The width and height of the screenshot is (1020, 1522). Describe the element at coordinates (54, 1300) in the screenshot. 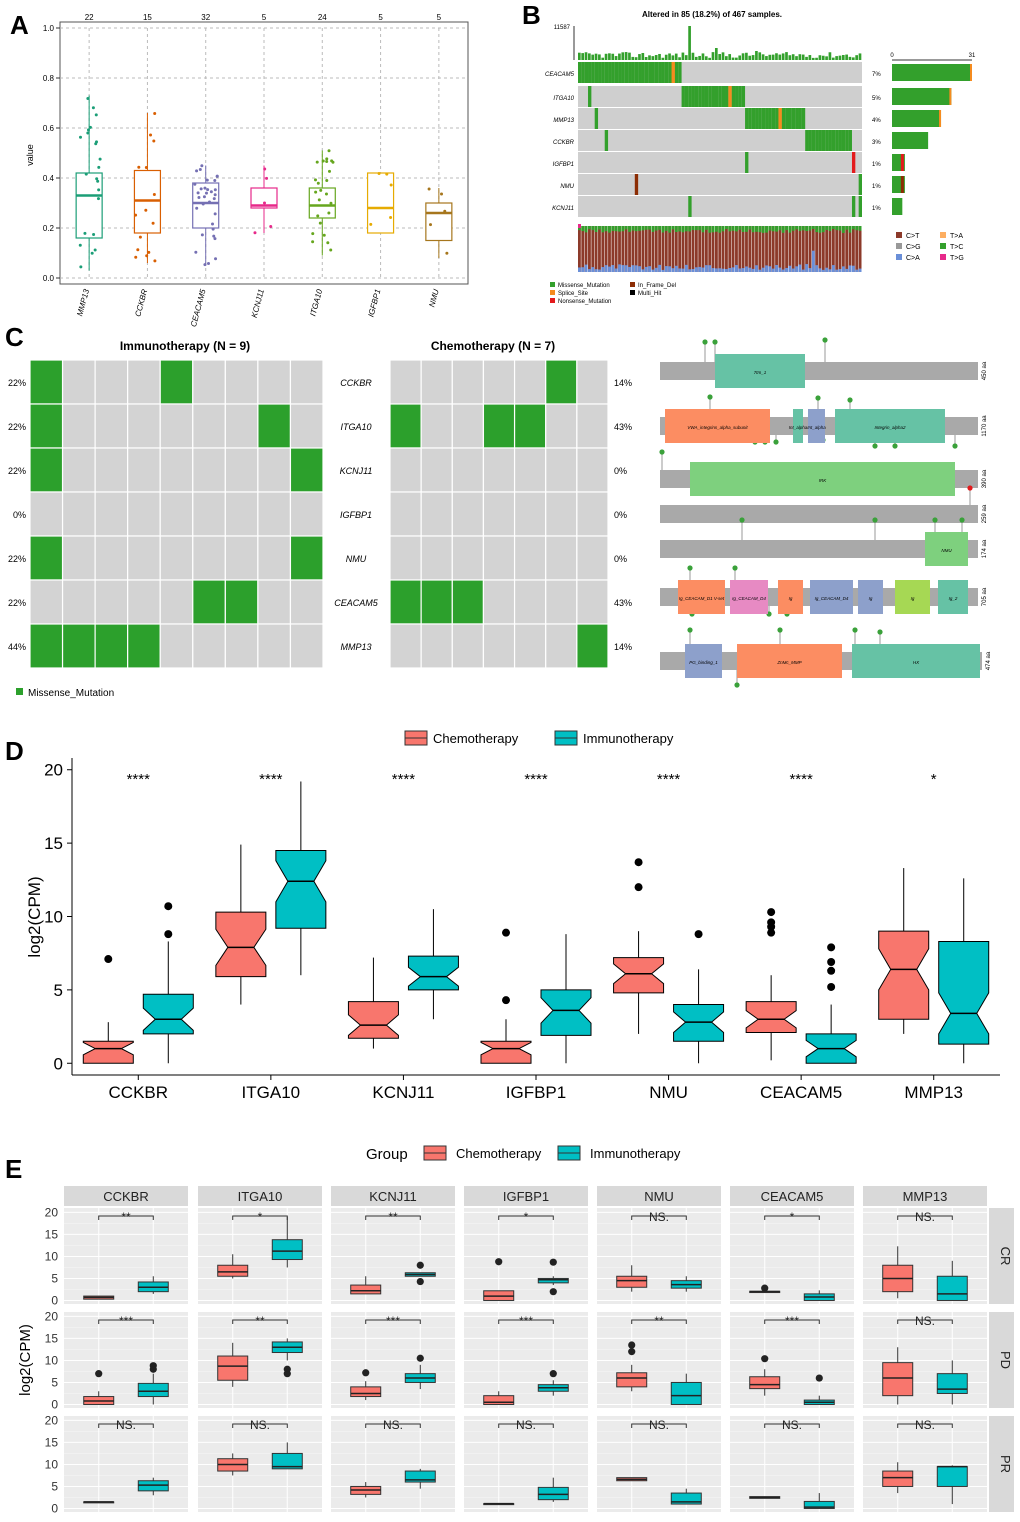

I see `y-tick-label: 0` at that location.